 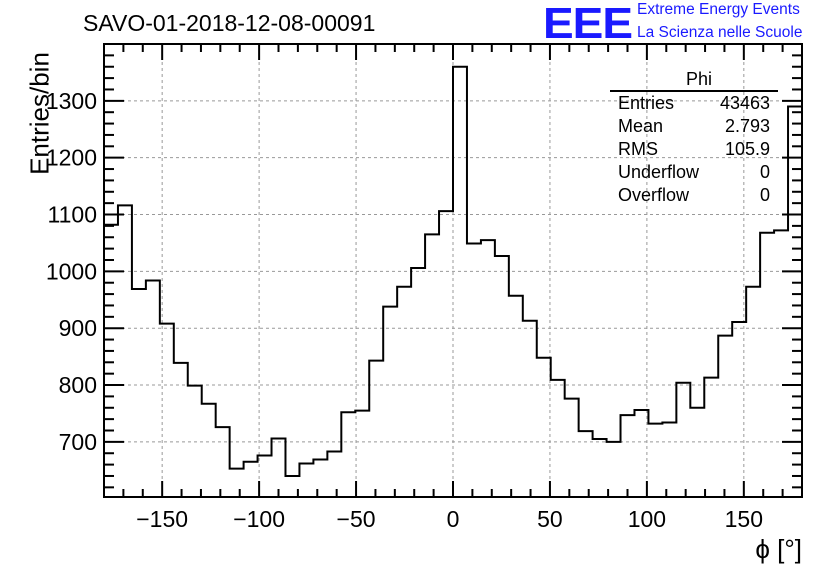 I want to click on x-tick-label: 150, so click(x=744, y=519).